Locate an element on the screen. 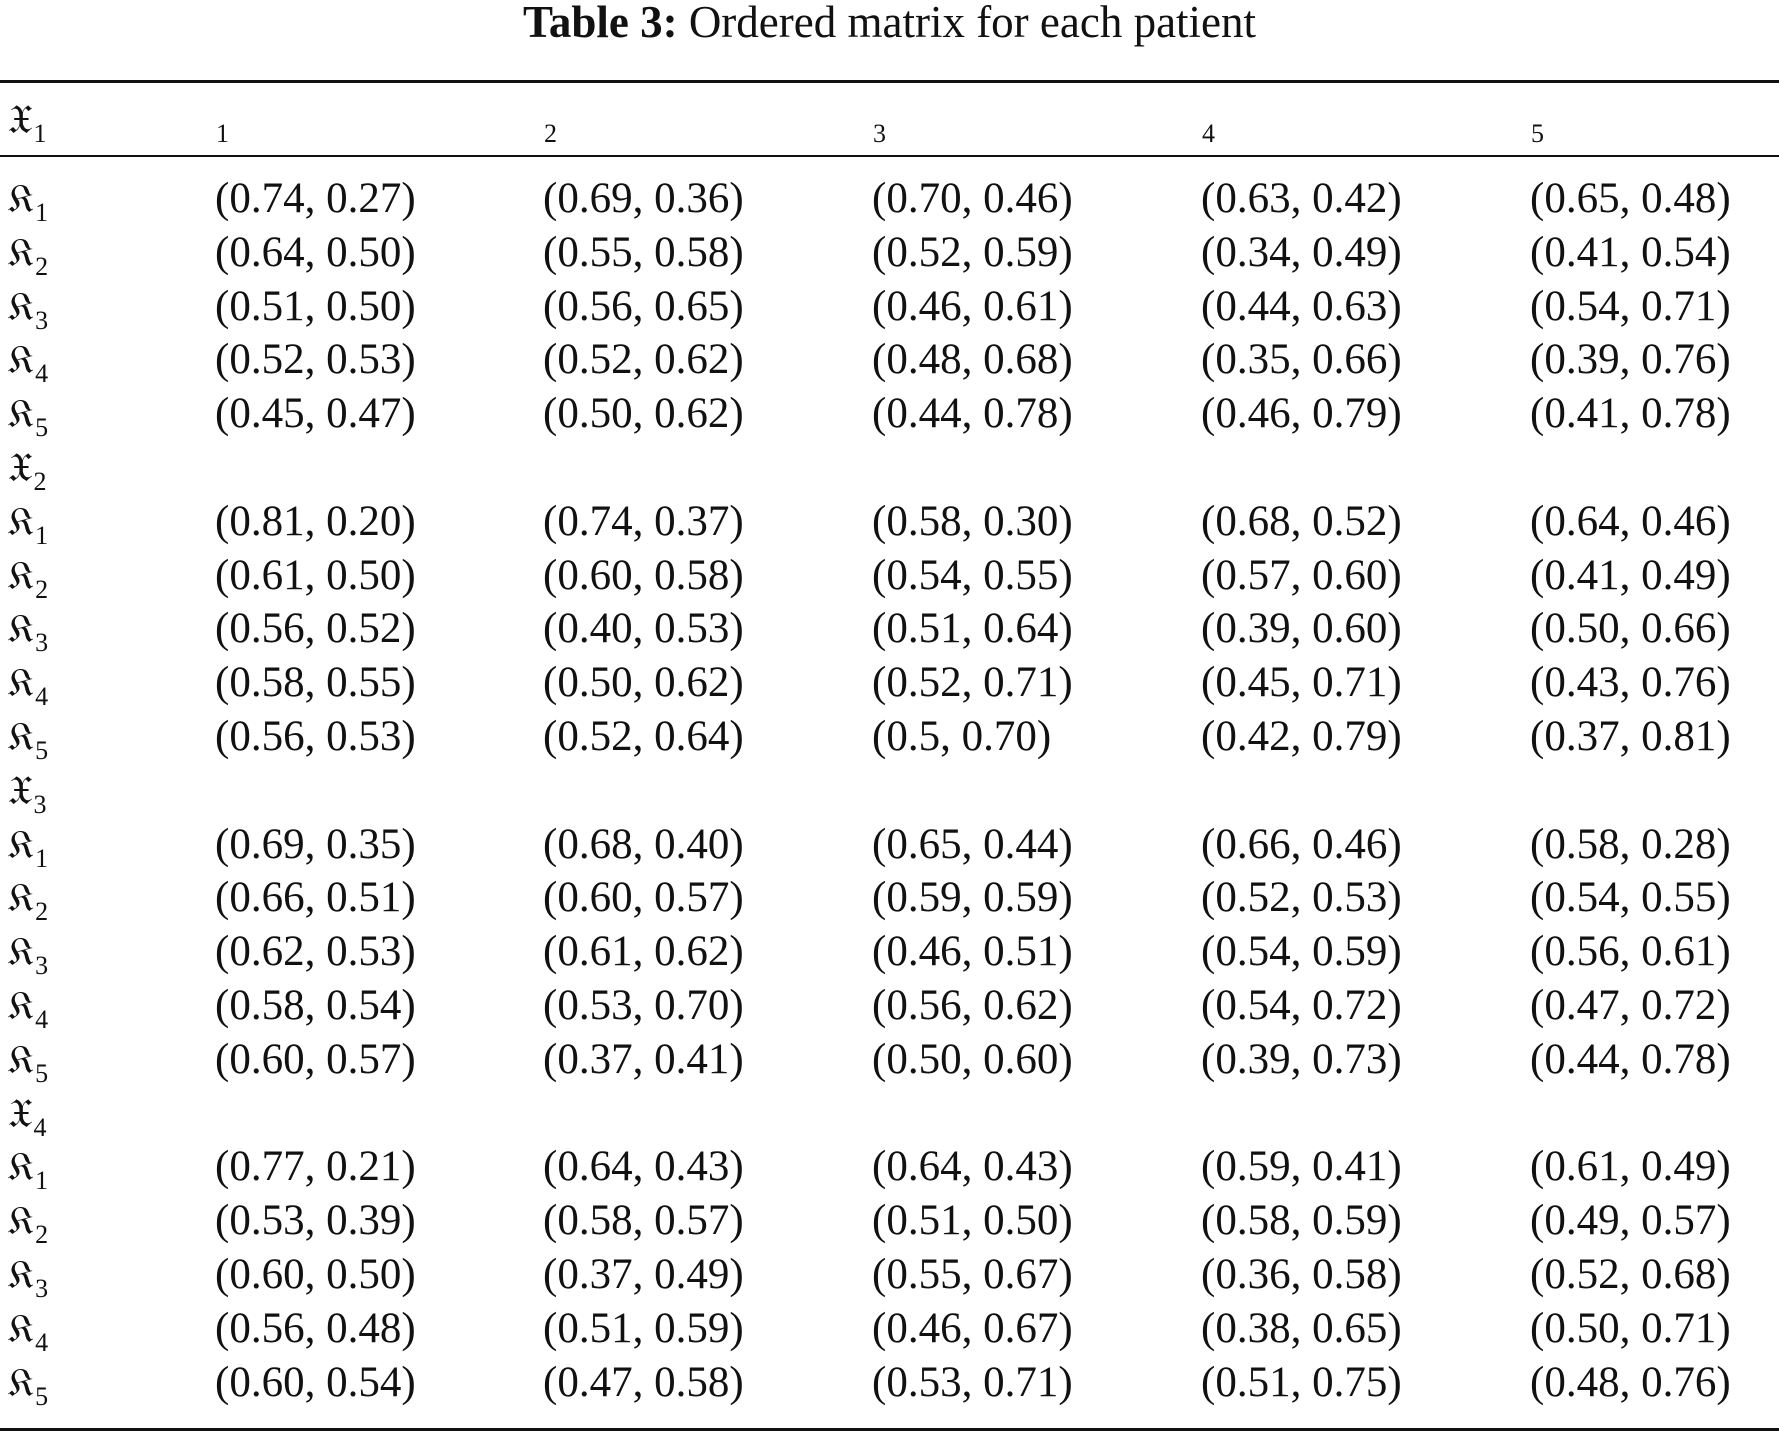 This screenshot has width=1779, height=1433. header-patient-label-subscript: 1 is located at coordinates (40, 133).